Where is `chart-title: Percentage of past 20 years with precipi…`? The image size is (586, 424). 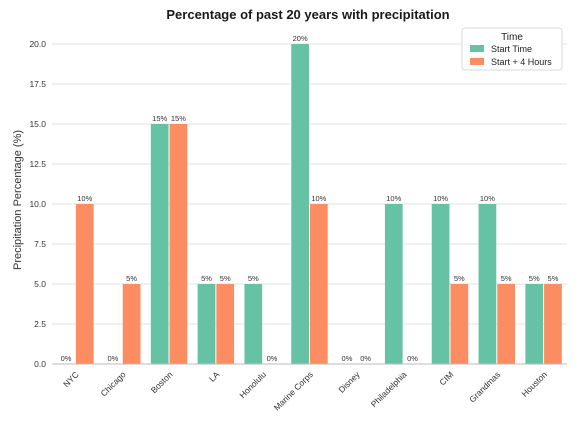 chart-title: Percentage of past 20 years with precipi… is located at coordinates (307, 14).